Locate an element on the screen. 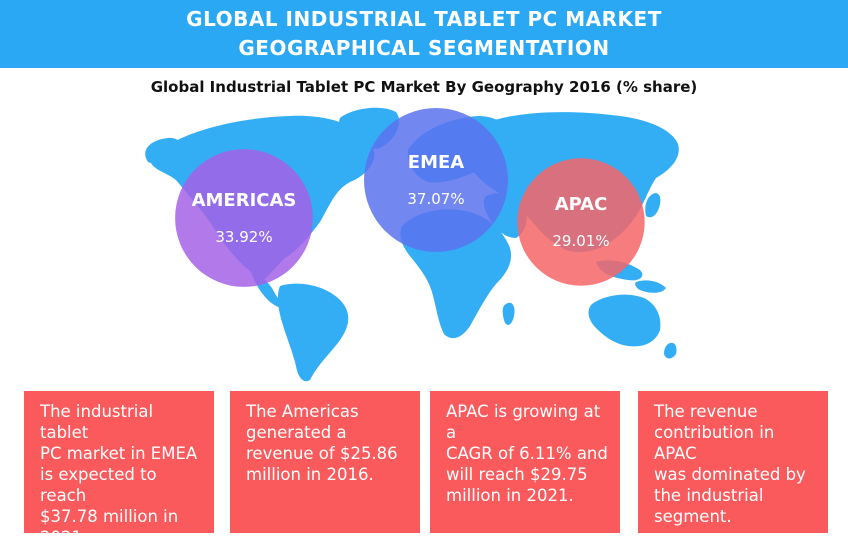  header-title-line1: GLOBAL INDUSTRIAL TABLET PC MARKET is located at coordinates (424, 19).